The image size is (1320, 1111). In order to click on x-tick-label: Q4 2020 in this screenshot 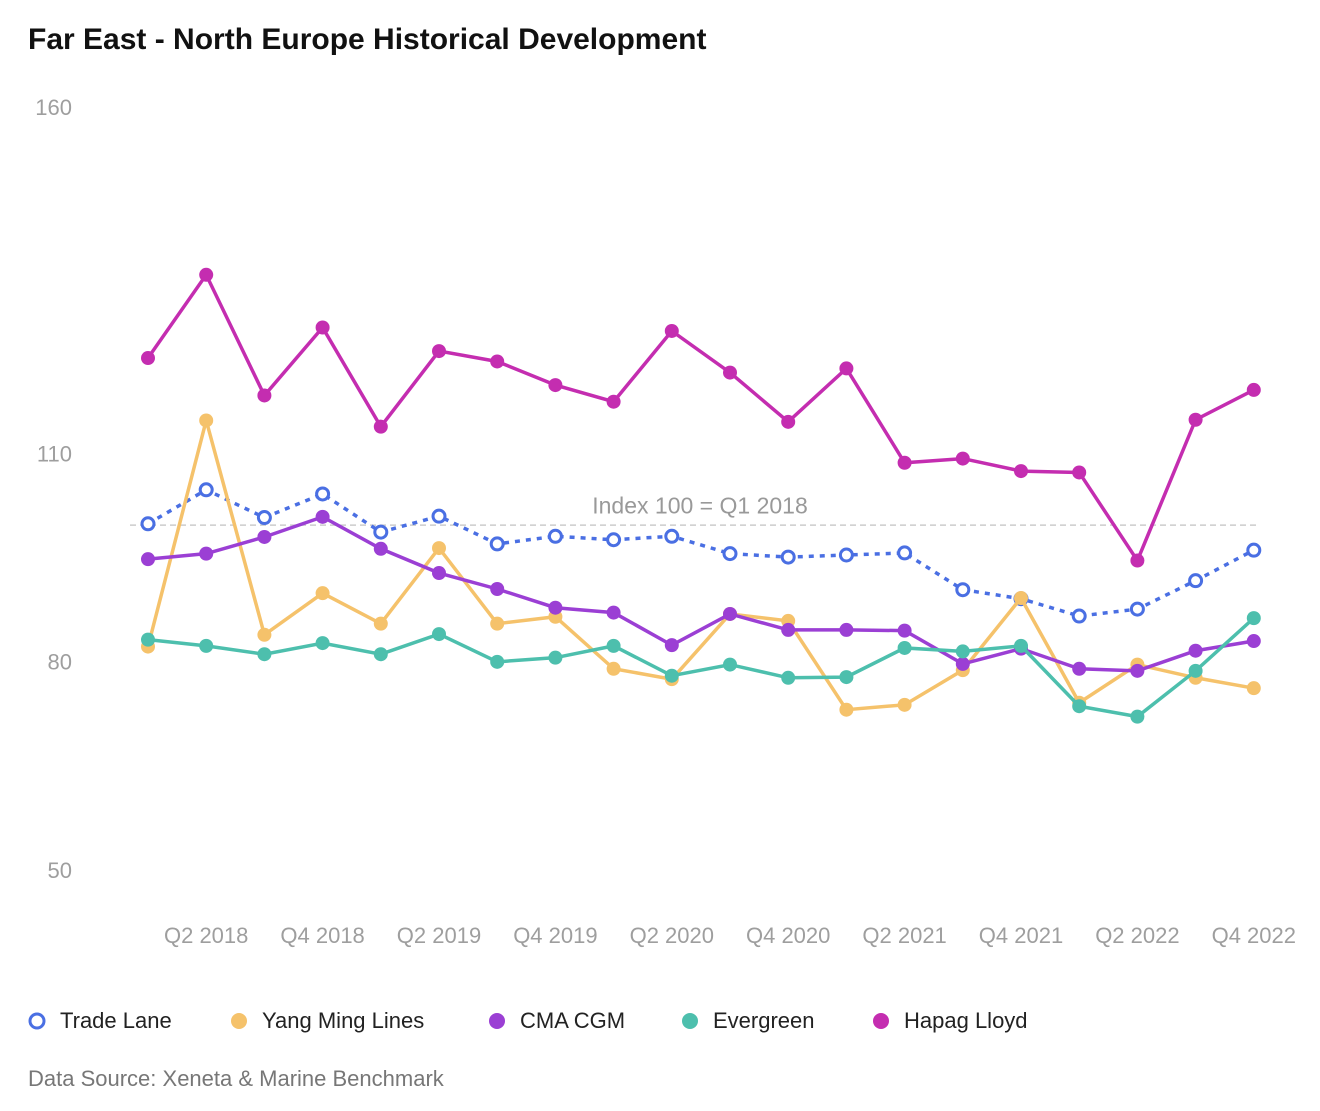, I will do `click(788, 935)`.